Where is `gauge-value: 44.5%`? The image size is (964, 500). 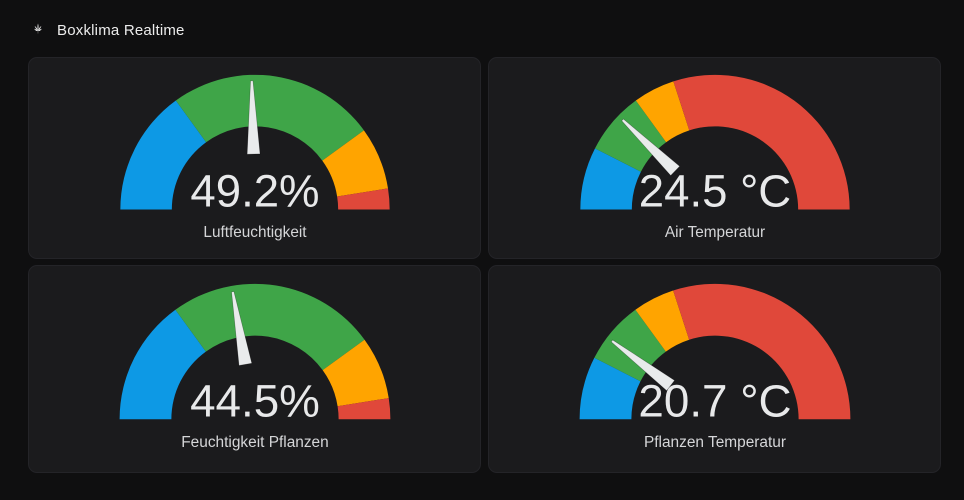
gauge-value: 44.5% is located at coordinates (255, 400).